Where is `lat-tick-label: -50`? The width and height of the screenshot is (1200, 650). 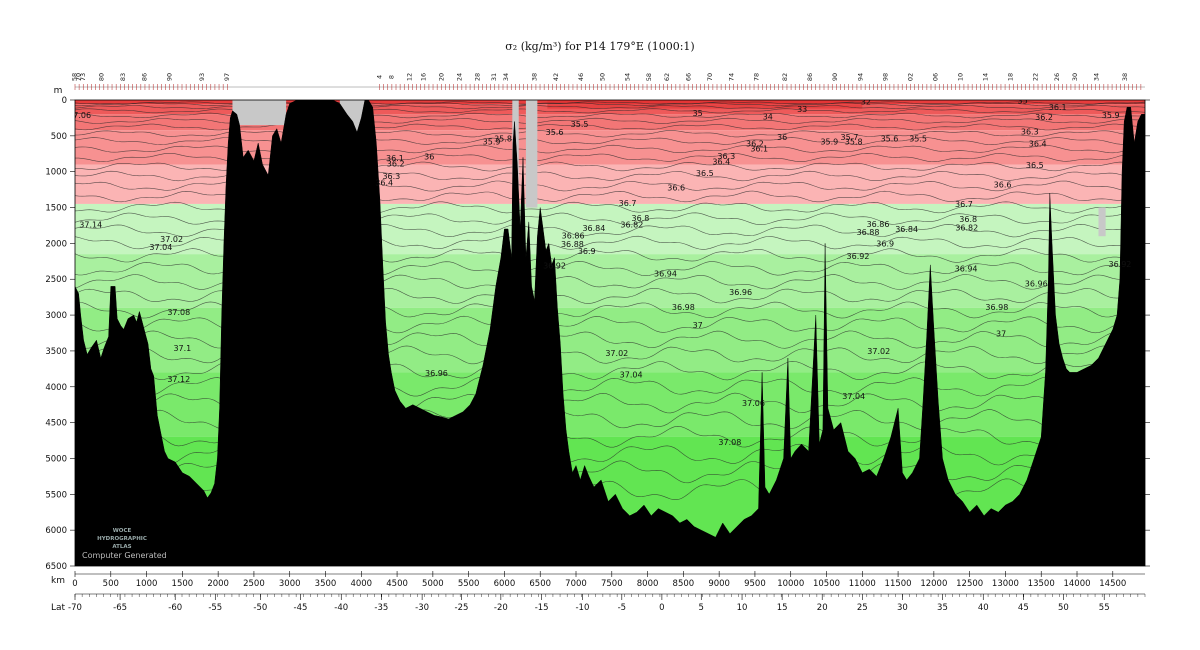
lat-tick-label: -50 is located at coordinates (260, 608).